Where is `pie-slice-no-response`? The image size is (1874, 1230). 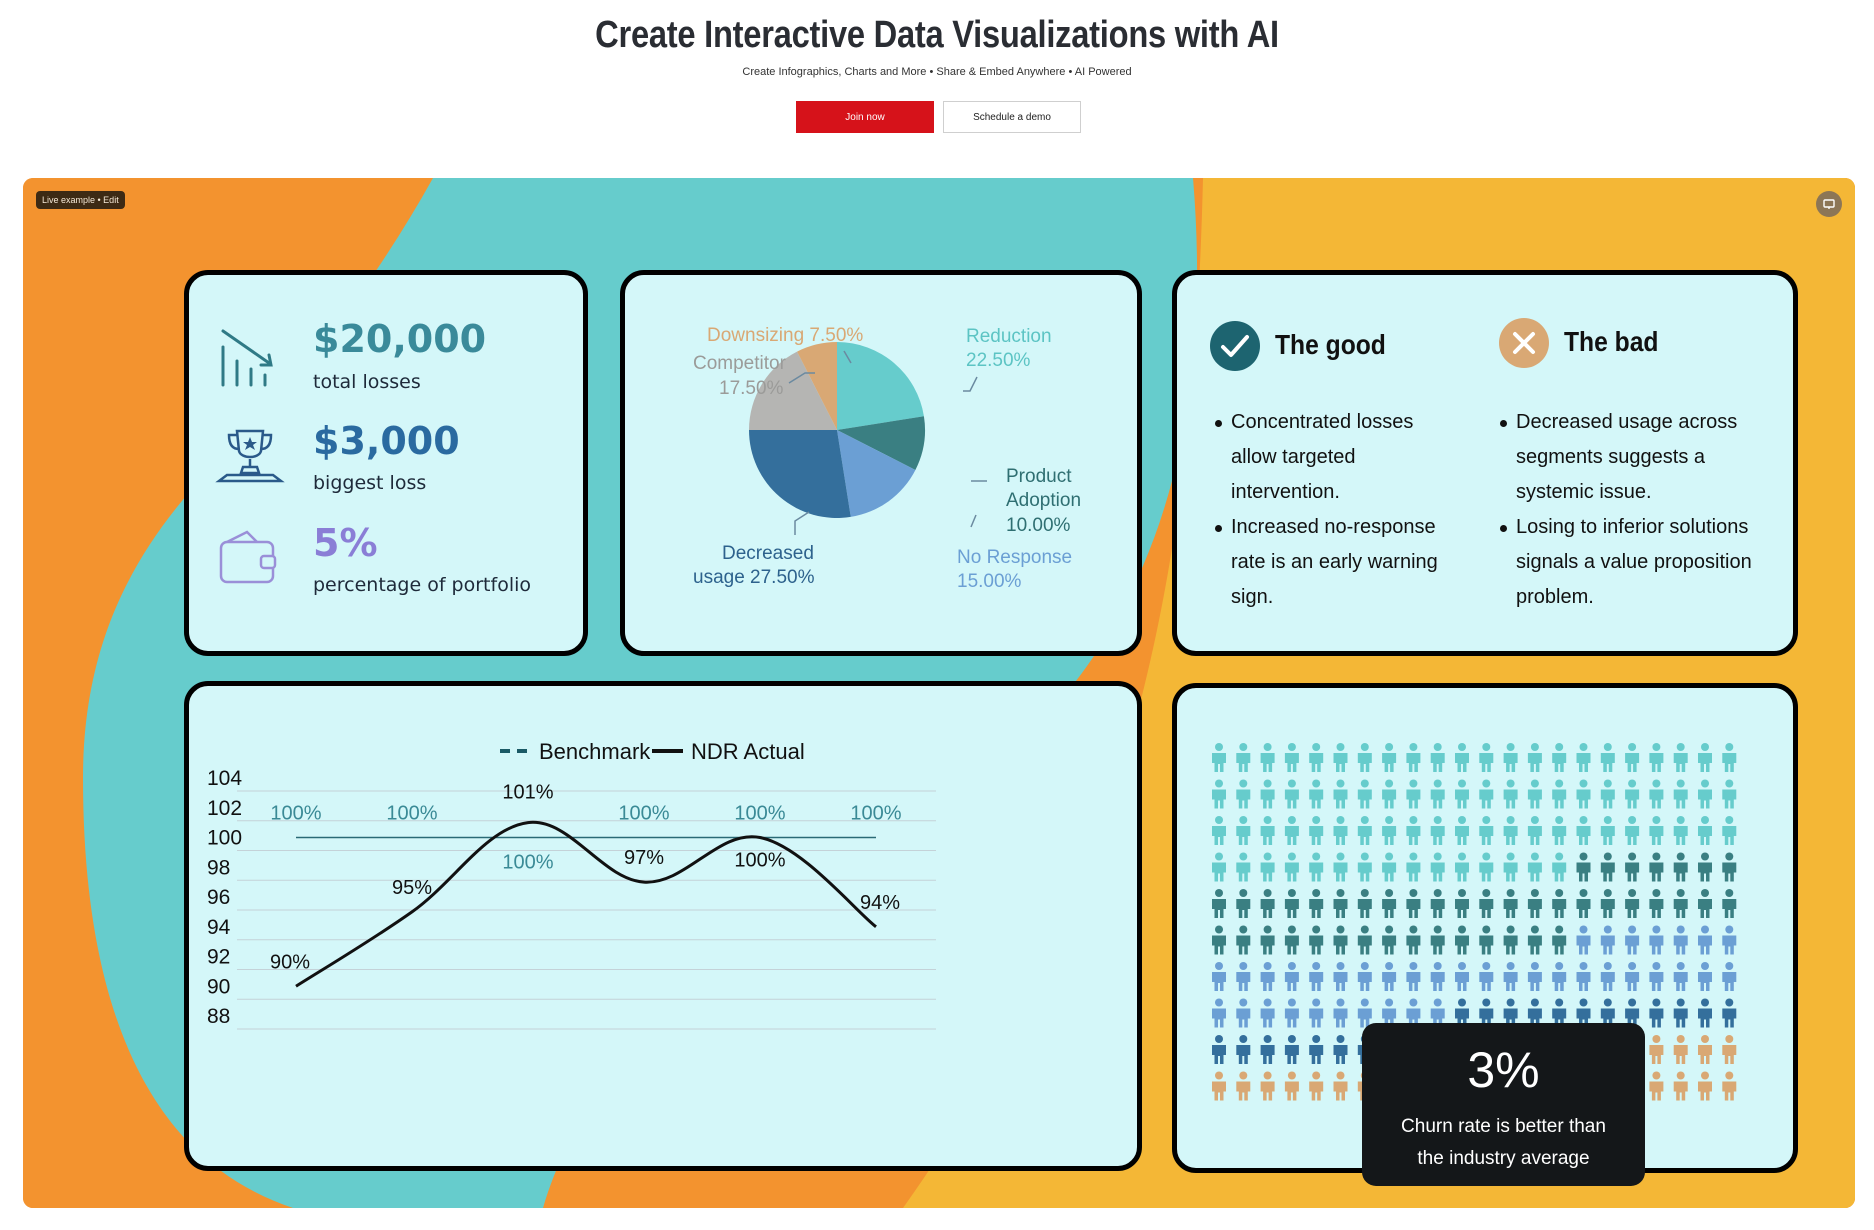
pie-slice-no-response is located at coordinates (876, 473).